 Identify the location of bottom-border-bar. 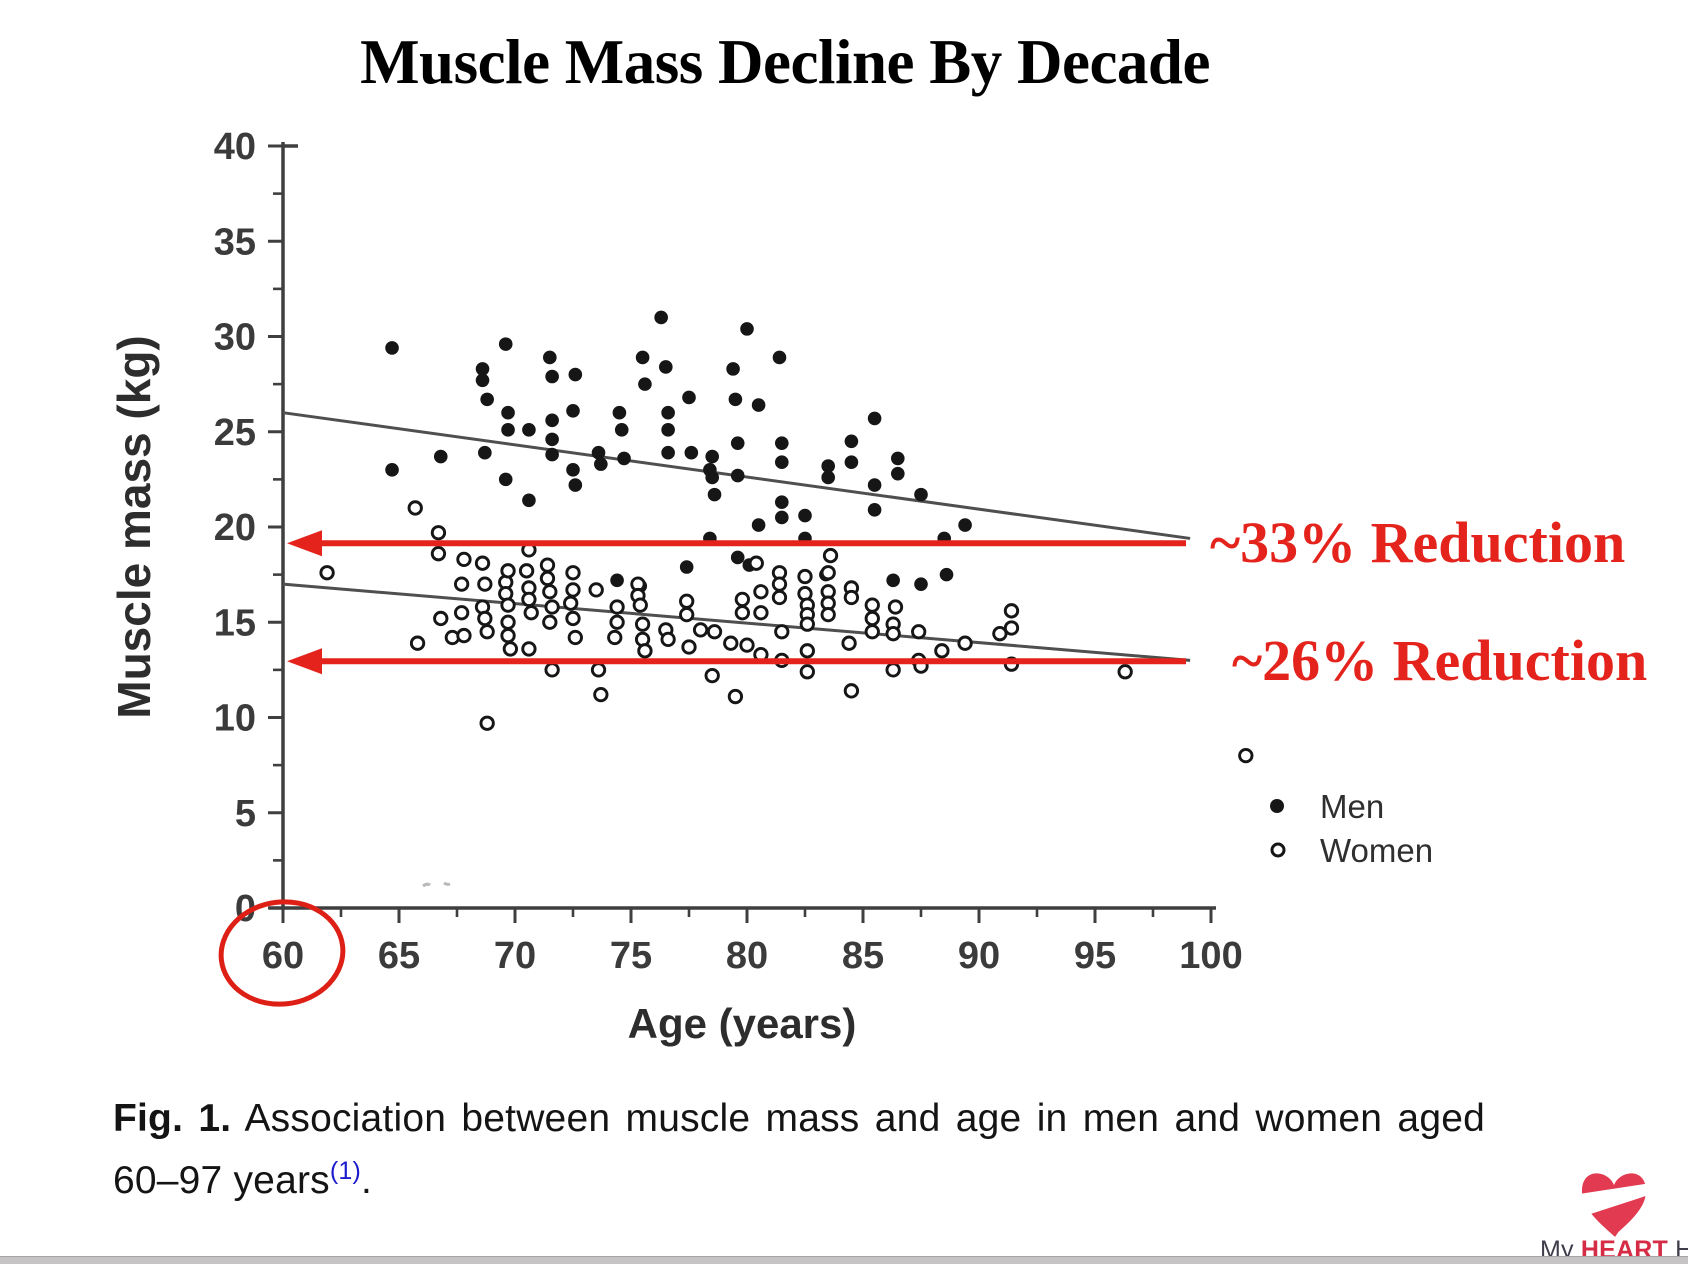
(844, 1260).